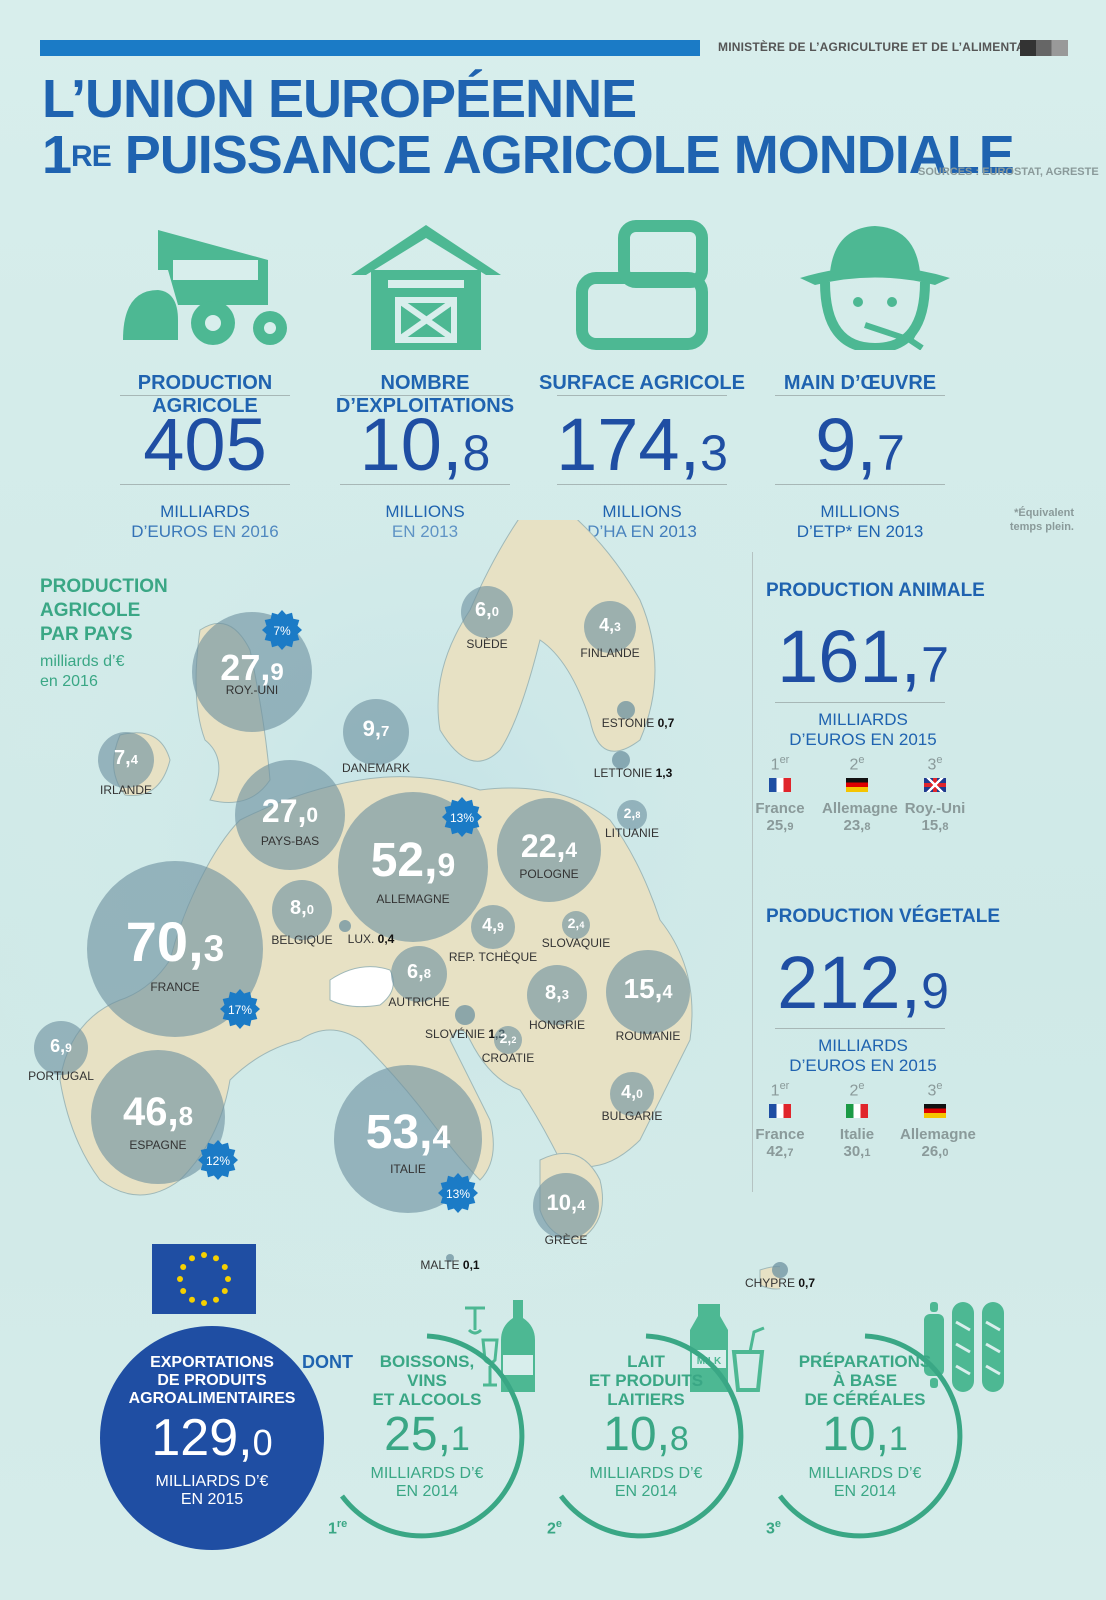 The height and width of the screenshot is (1600, 1106). Describe the element at coordinates (158, 1112) in the screenshot. I see `country-value: 46,8` at that location.